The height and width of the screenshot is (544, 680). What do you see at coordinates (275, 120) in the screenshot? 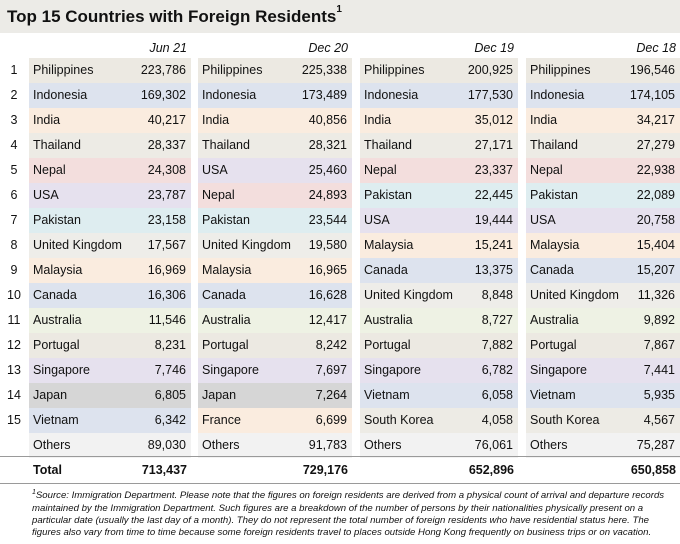
I see `table-row: India 40,856` at bounding box center [275, 120].